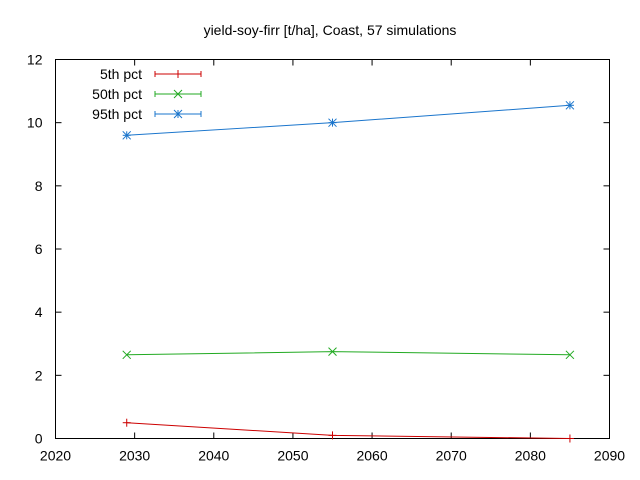  I want to click on y-tick-label: 0, so click(39, 439).